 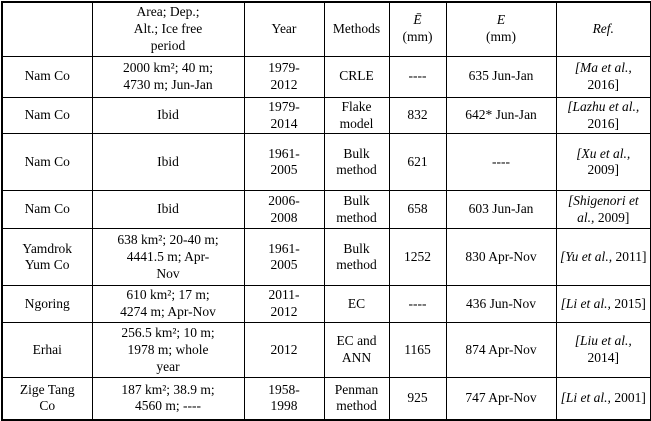 What do you see at coordinates (603, 67) in the screenshot?
I see `reference-authors: [Ma et al.,` at bounding box center [603, 67].